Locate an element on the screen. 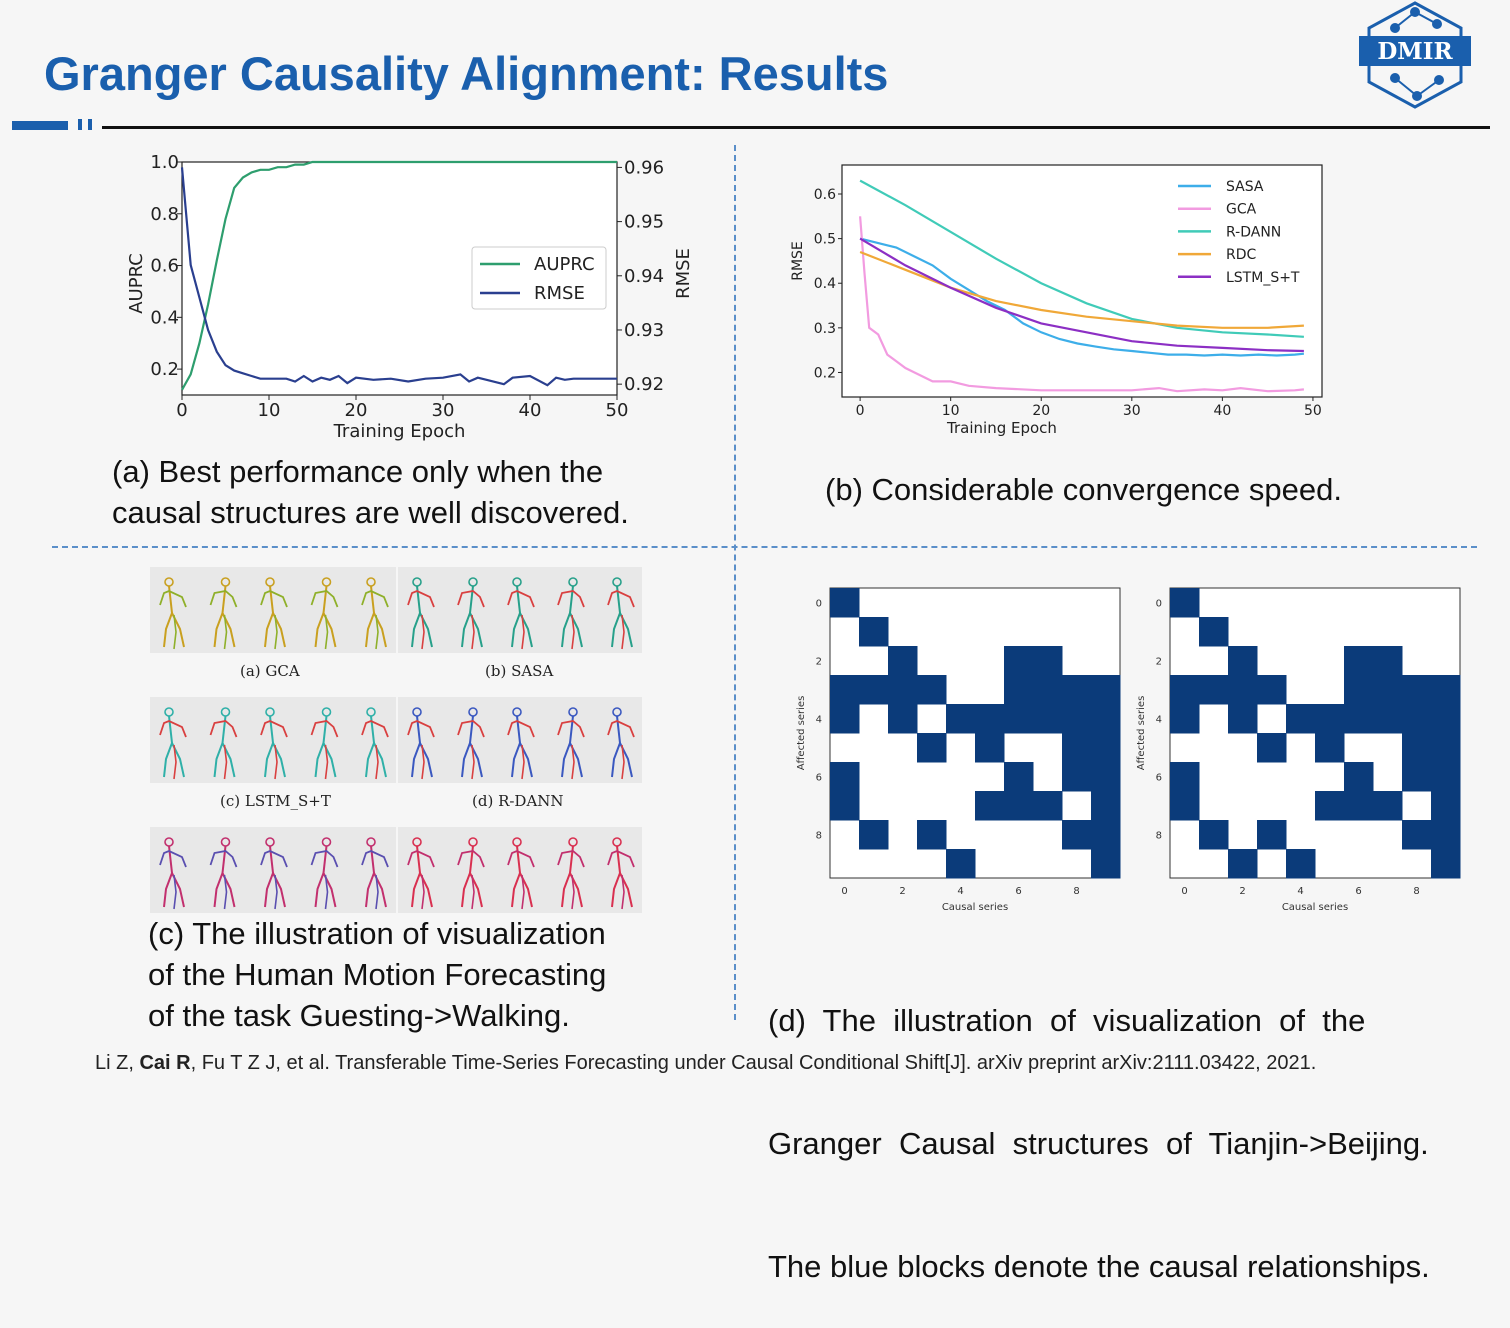 This screenshot has width=1510, height=1328. y-tick-label: 0.3 is located at coordinates (825, 329).